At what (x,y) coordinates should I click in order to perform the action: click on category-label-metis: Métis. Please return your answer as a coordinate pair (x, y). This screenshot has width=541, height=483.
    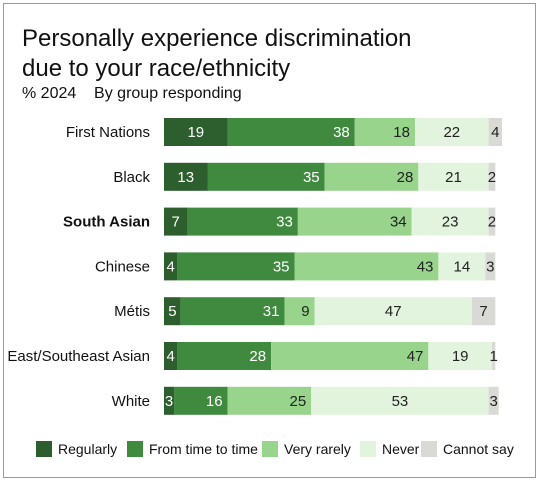
    Looking at the image, I should click on (132, 311).